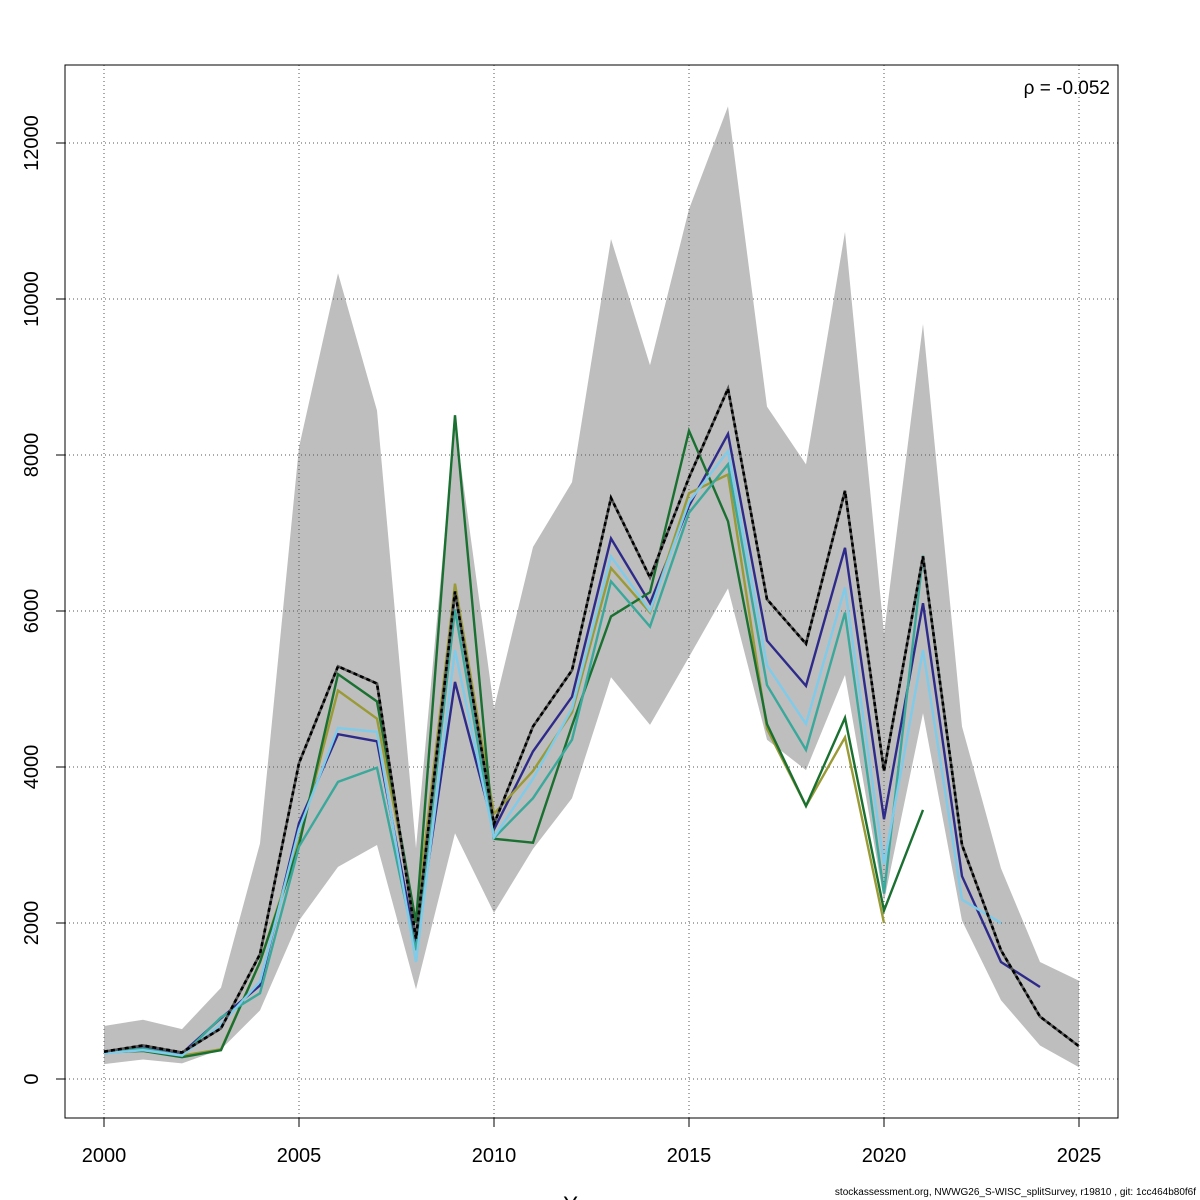 Image resolution: width=1200 pixels, height=1200 pixels. What do you see at coordinates (32, 455) in the screenshot?
I see `y-tick-label: 8000` at bounding box center [32, 455].